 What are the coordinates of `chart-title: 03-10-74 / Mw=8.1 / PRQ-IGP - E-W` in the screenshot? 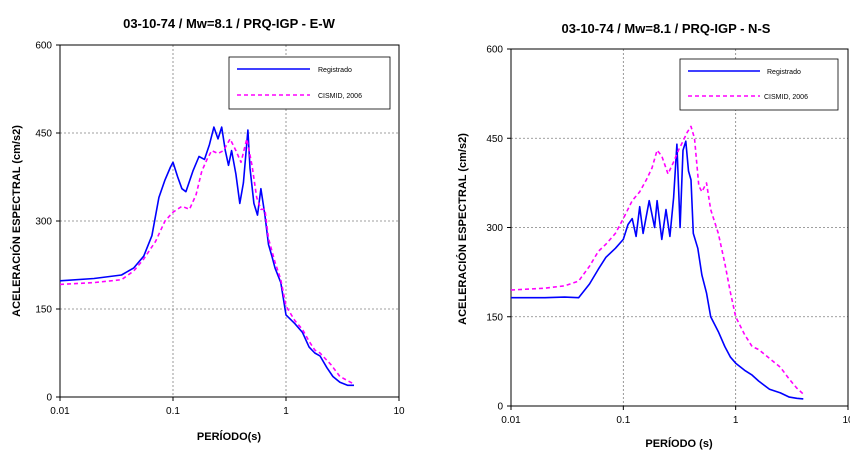 It's located at (229, 23).